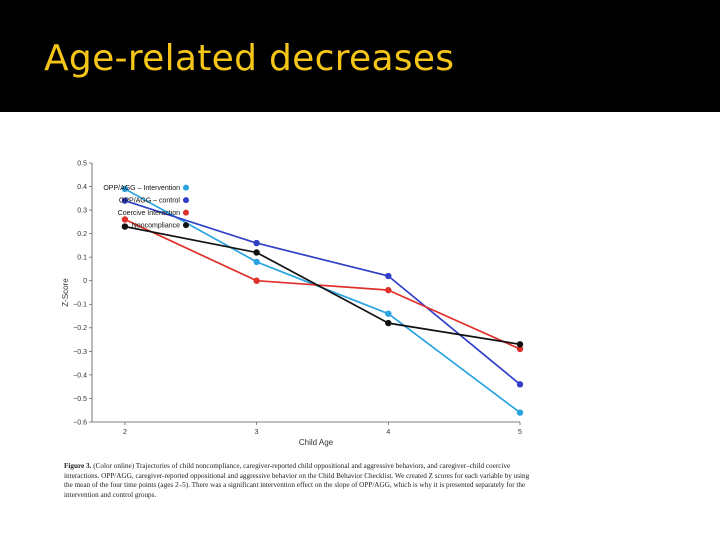  What do you see at coordinates (150, 201) in the screenshot?
I see `legend-label: OPP/AGG – control` at bounding box center [150, 201].